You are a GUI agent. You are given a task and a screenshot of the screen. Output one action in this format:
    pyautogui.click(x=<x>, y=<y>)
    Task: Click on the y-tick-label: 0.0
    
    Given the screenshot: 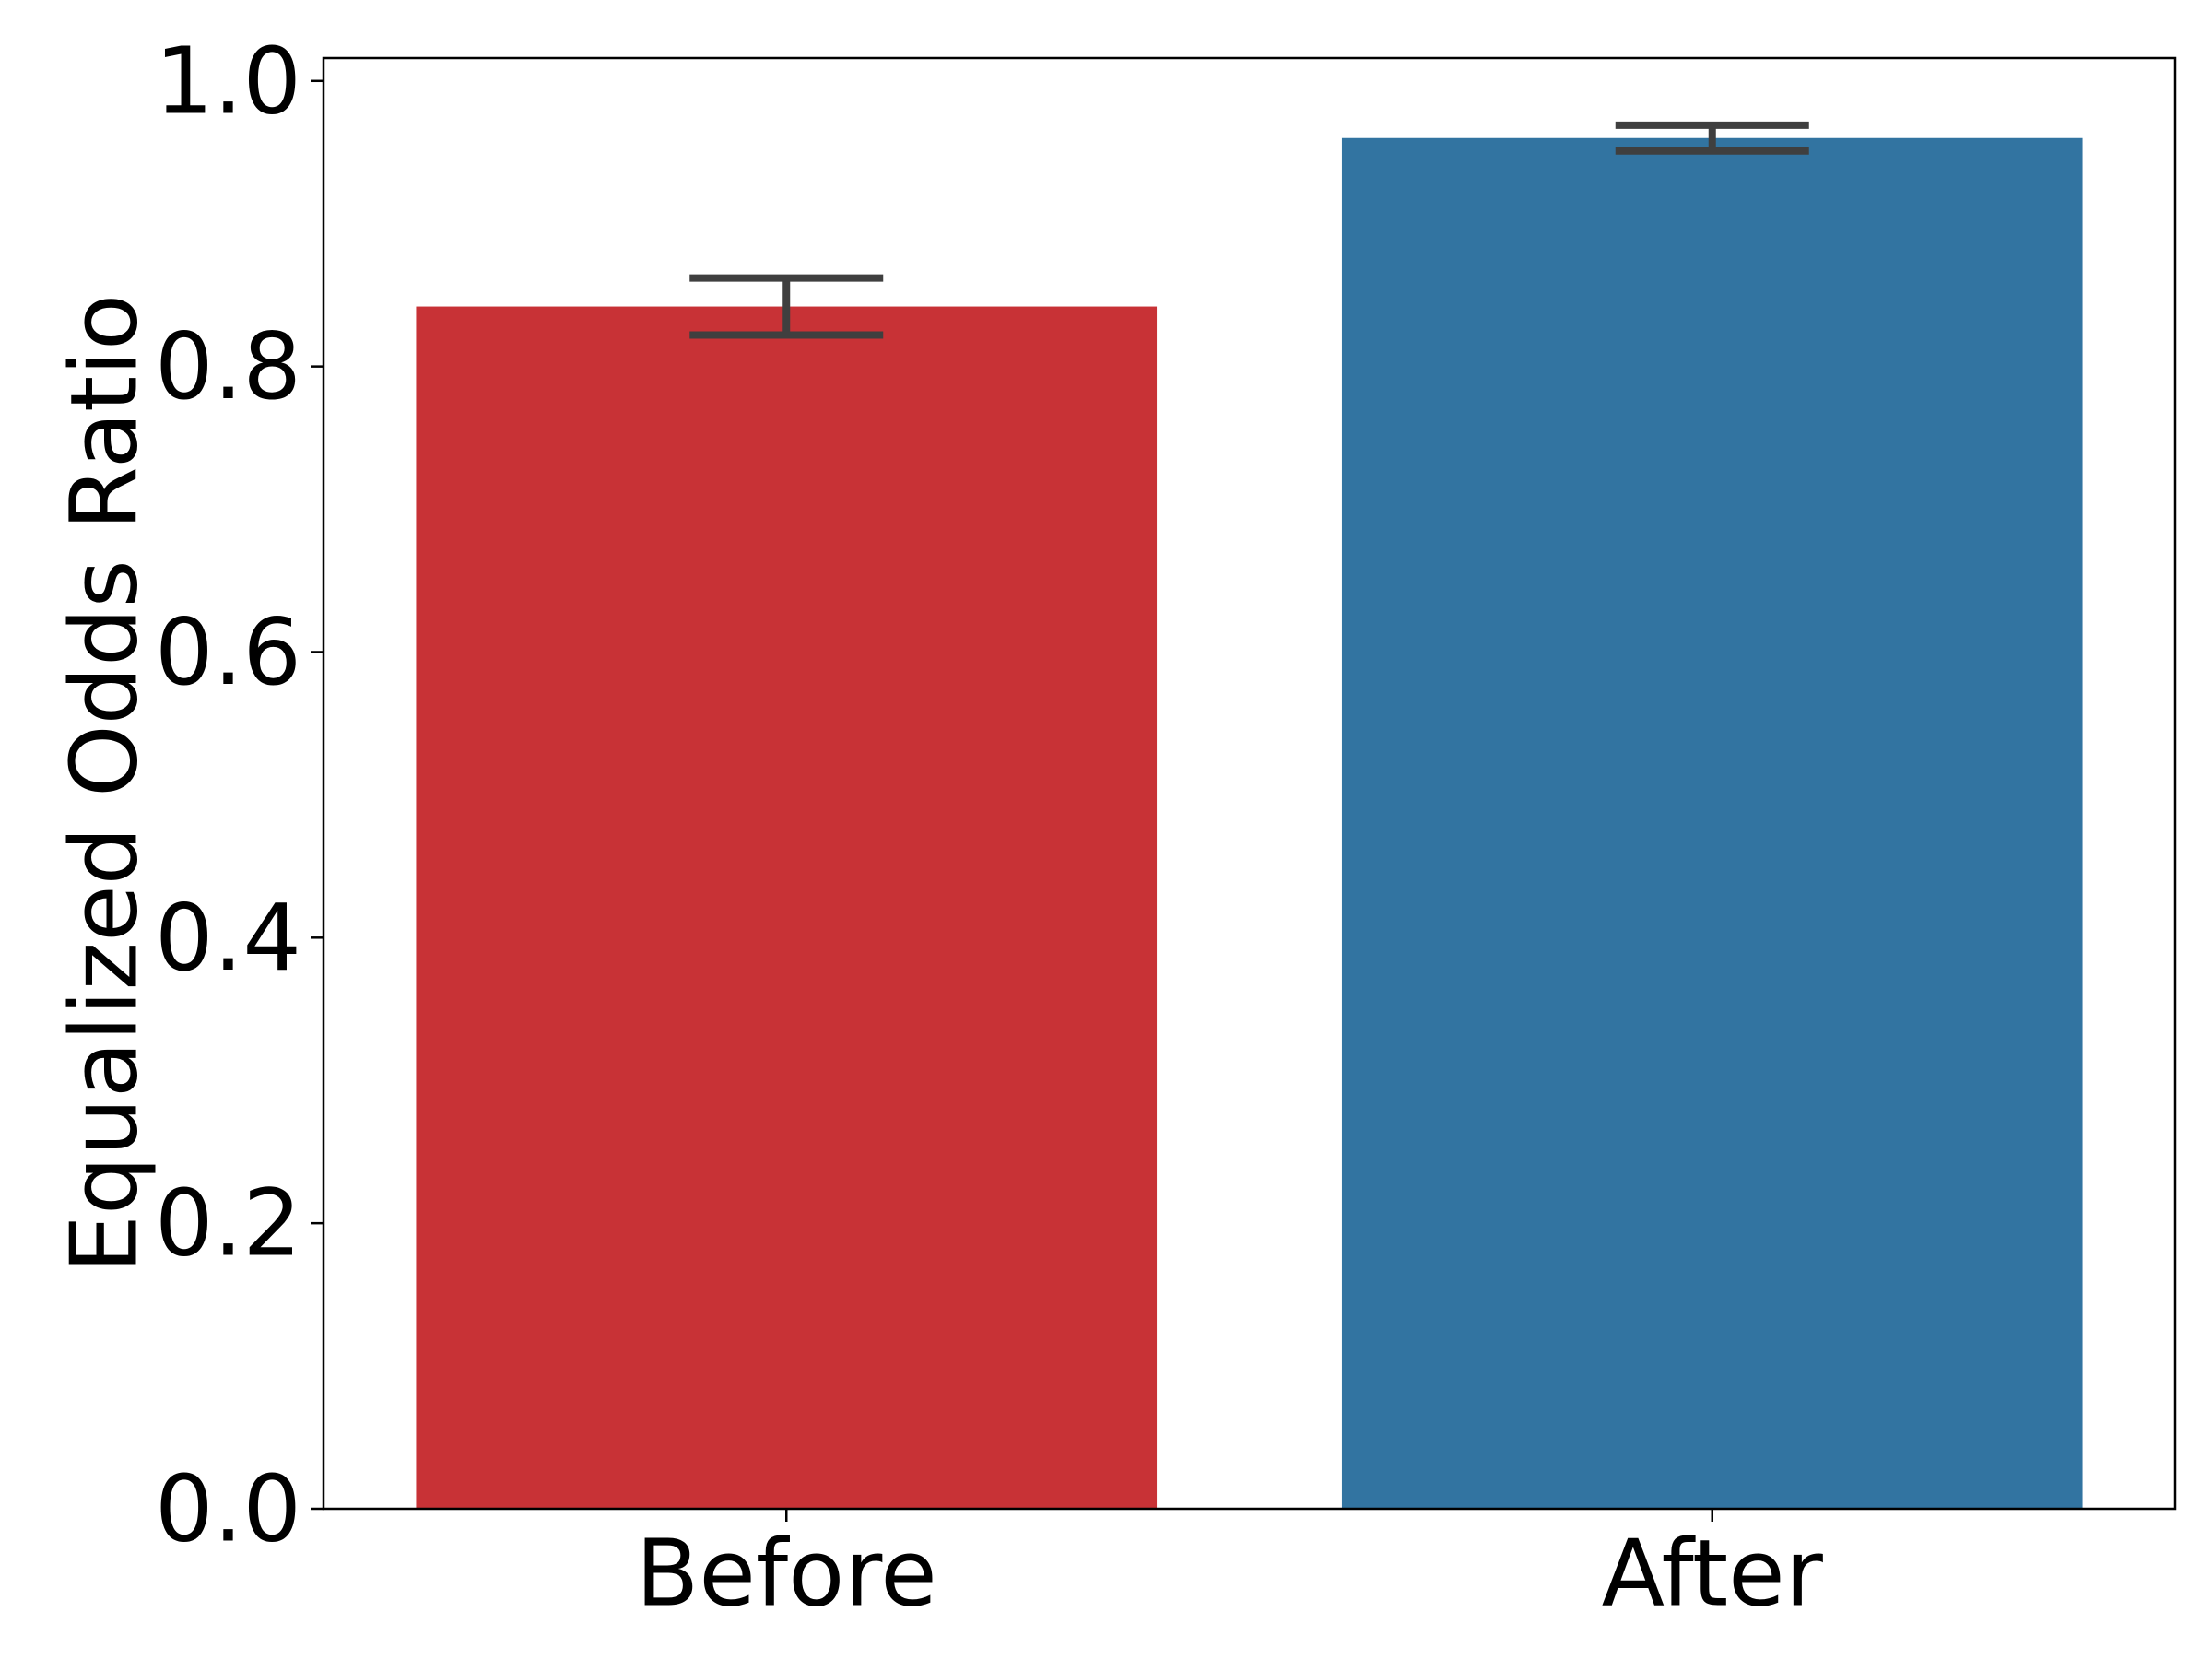 What is the action you would take?
    pyautogui.click(x=228, y=1509)
    